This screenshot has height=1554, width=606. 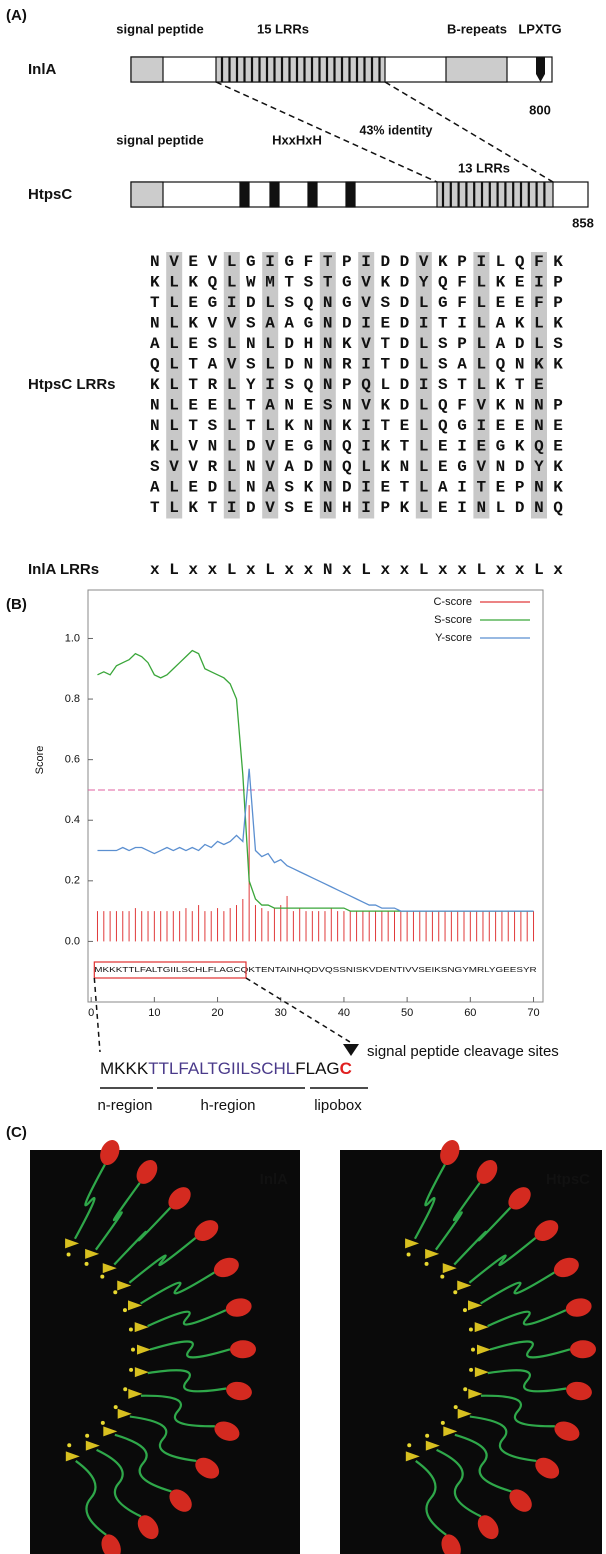 I want to click on region-label: n-region, so click(x=124, y=1105).